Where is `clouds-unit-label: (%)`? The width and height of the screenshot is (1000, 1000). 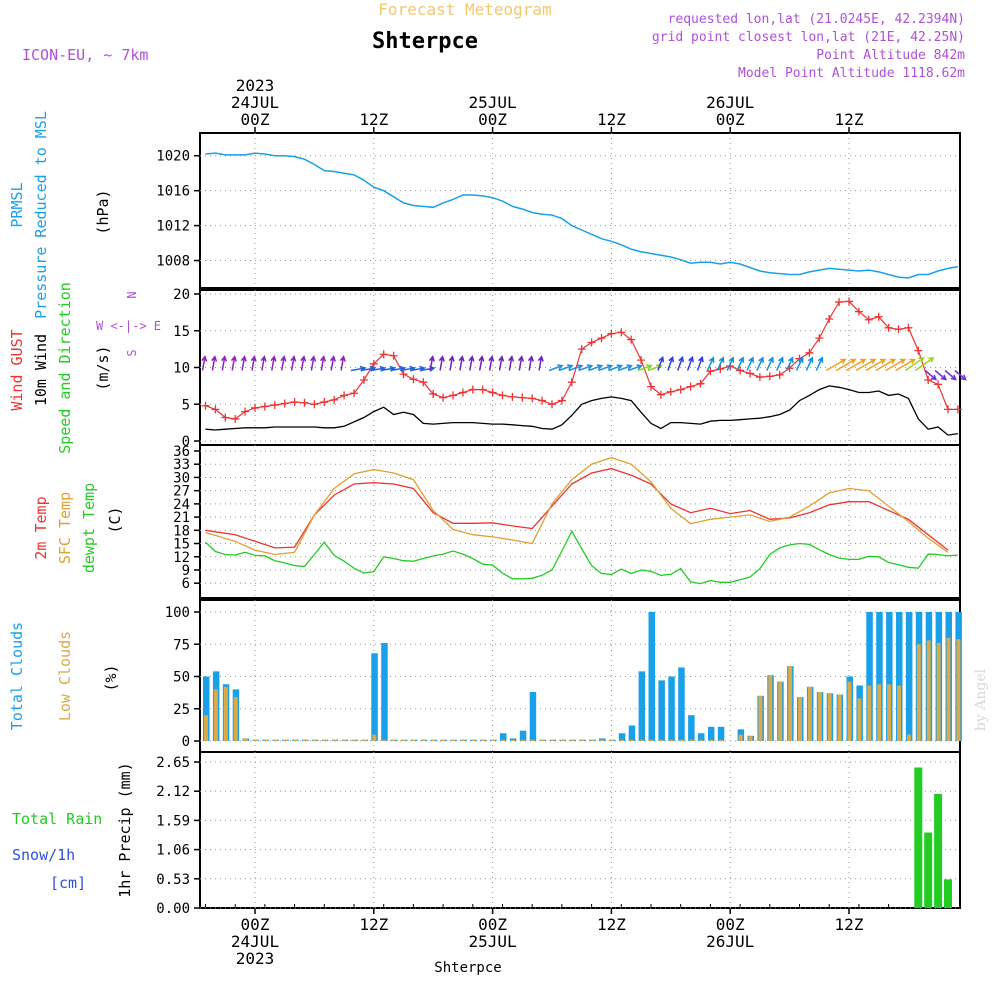 clouds-unit-label: (%) is located at coordinates (111, 677).